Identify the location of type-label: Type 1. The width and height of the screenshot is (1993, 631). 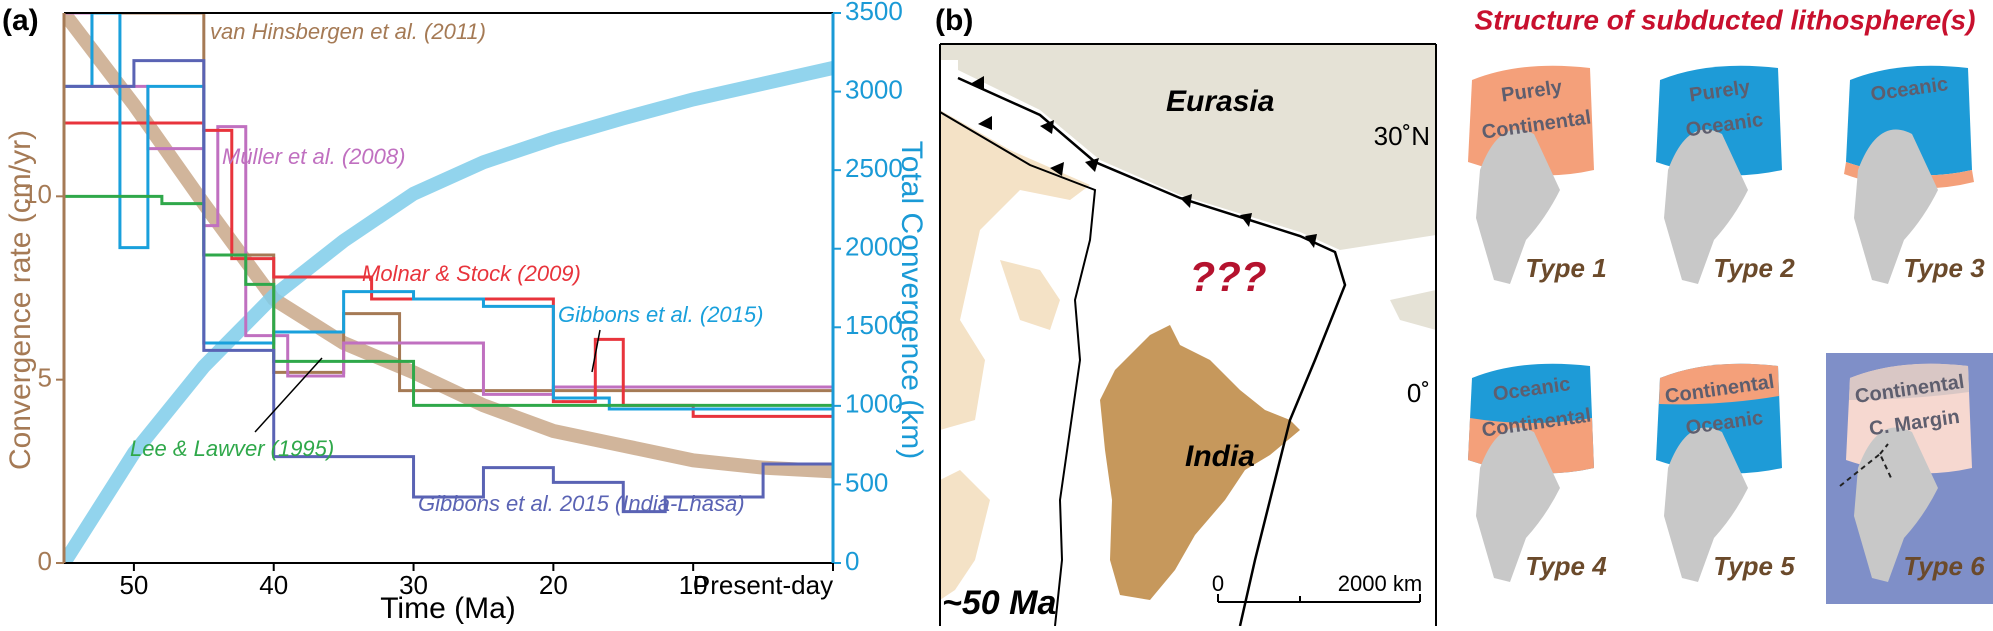
(1565, 268).